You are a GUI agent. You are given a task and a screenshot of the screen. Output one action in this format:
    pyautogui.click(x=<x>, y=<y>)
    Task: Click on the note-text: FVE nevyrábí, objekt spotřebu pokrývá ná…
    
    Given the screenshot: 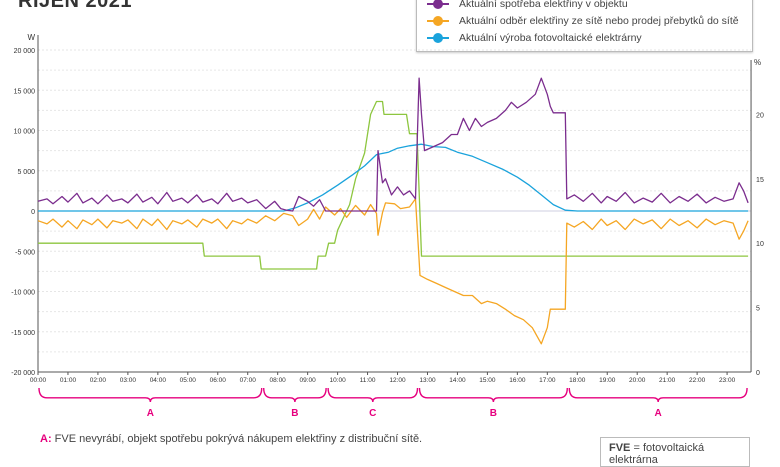 What is the action you would take?
    pyautogui.click(x=237, y=439)
    